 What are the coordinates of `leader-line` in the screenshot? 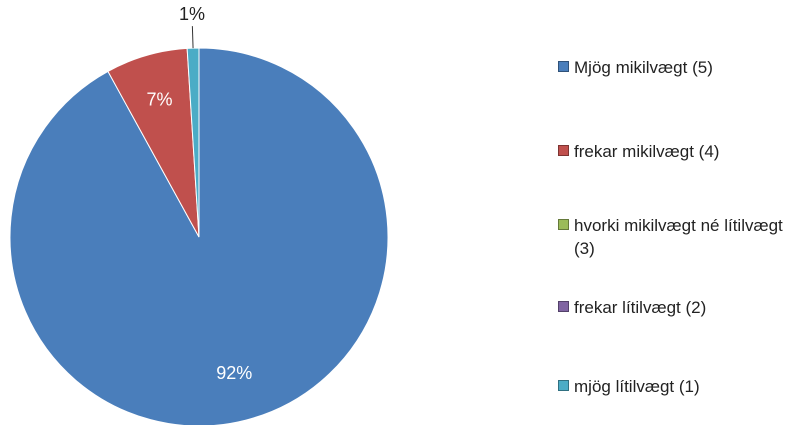 It's located at (192, 37).